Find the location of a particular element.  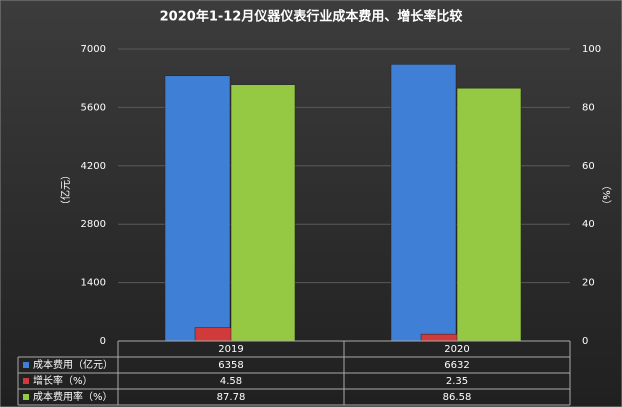

legend-label: 增长率（%） is located at coordinates (63, 380).